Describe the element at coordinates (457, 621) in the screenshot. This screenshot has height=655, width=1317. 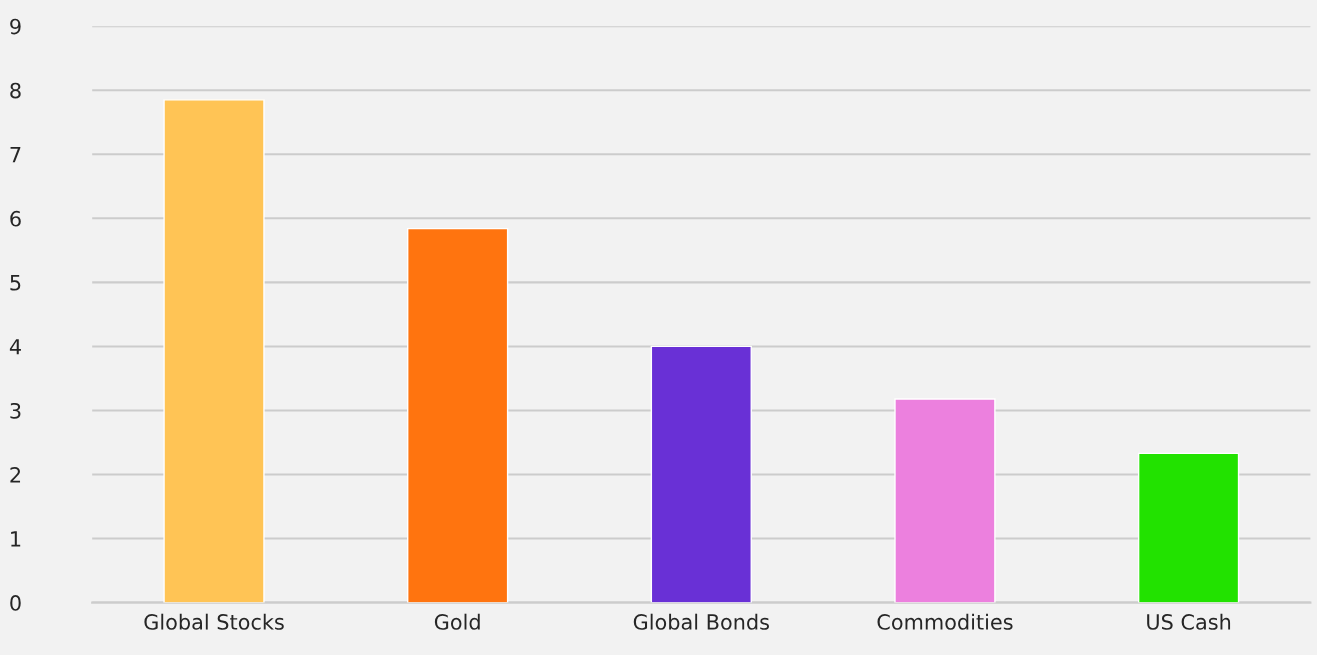
I see `x-tick-label: Gold` at that location.